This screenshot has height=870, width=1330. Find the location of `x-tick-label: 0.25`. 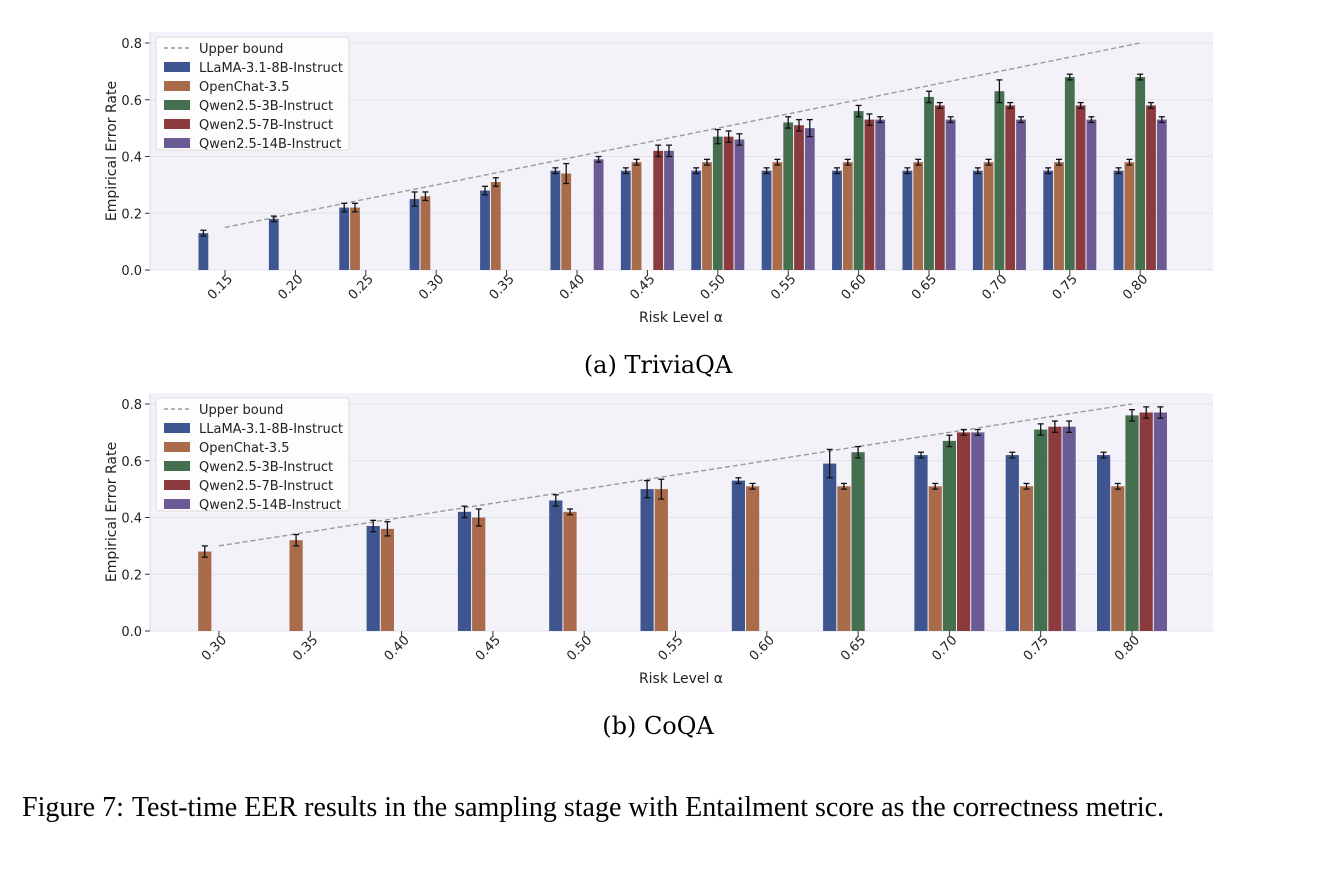

x-tick-label: 0.25 is located at coordinates (361, 287).